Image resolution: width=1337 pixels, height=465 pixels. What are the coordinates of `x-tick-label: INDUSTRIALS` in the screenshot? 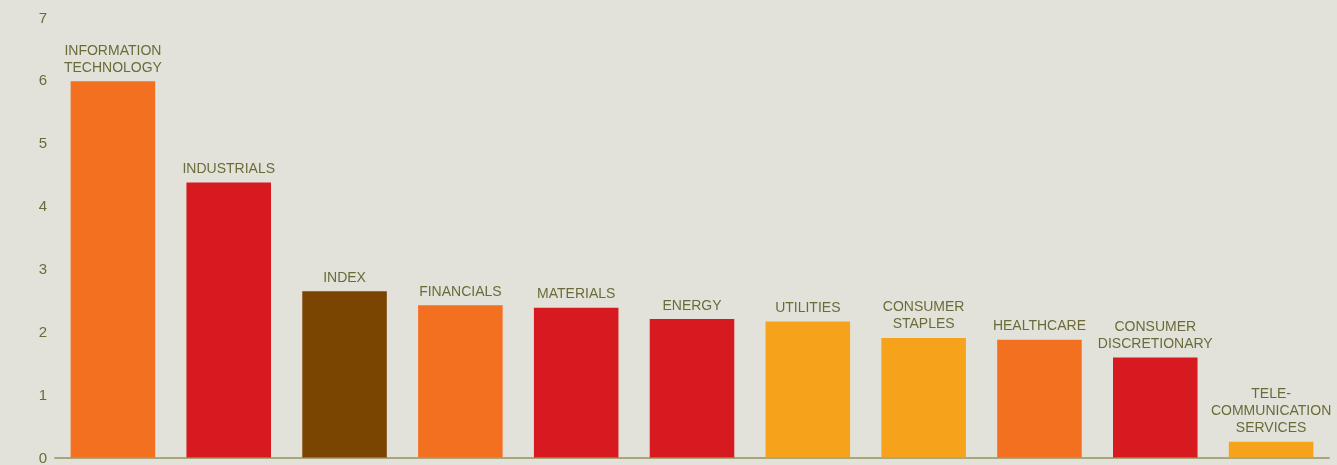 It's located at (229, 168).